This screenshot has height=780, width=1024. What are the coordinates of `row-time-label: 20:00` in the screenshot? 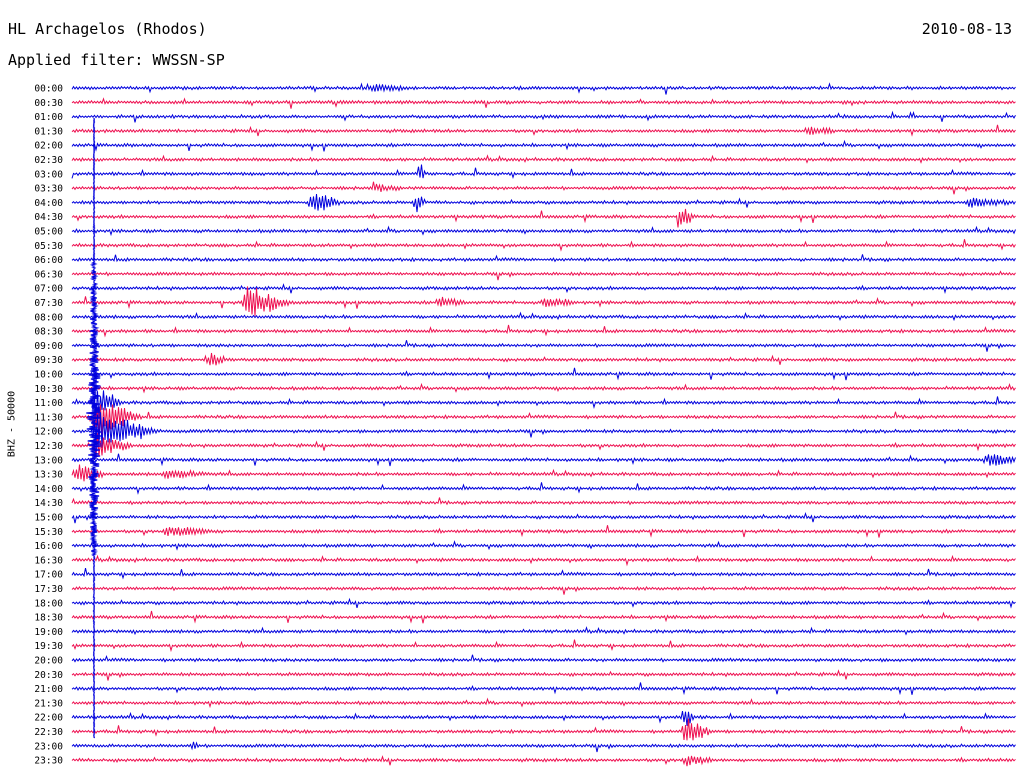 It's located at (48, 661).